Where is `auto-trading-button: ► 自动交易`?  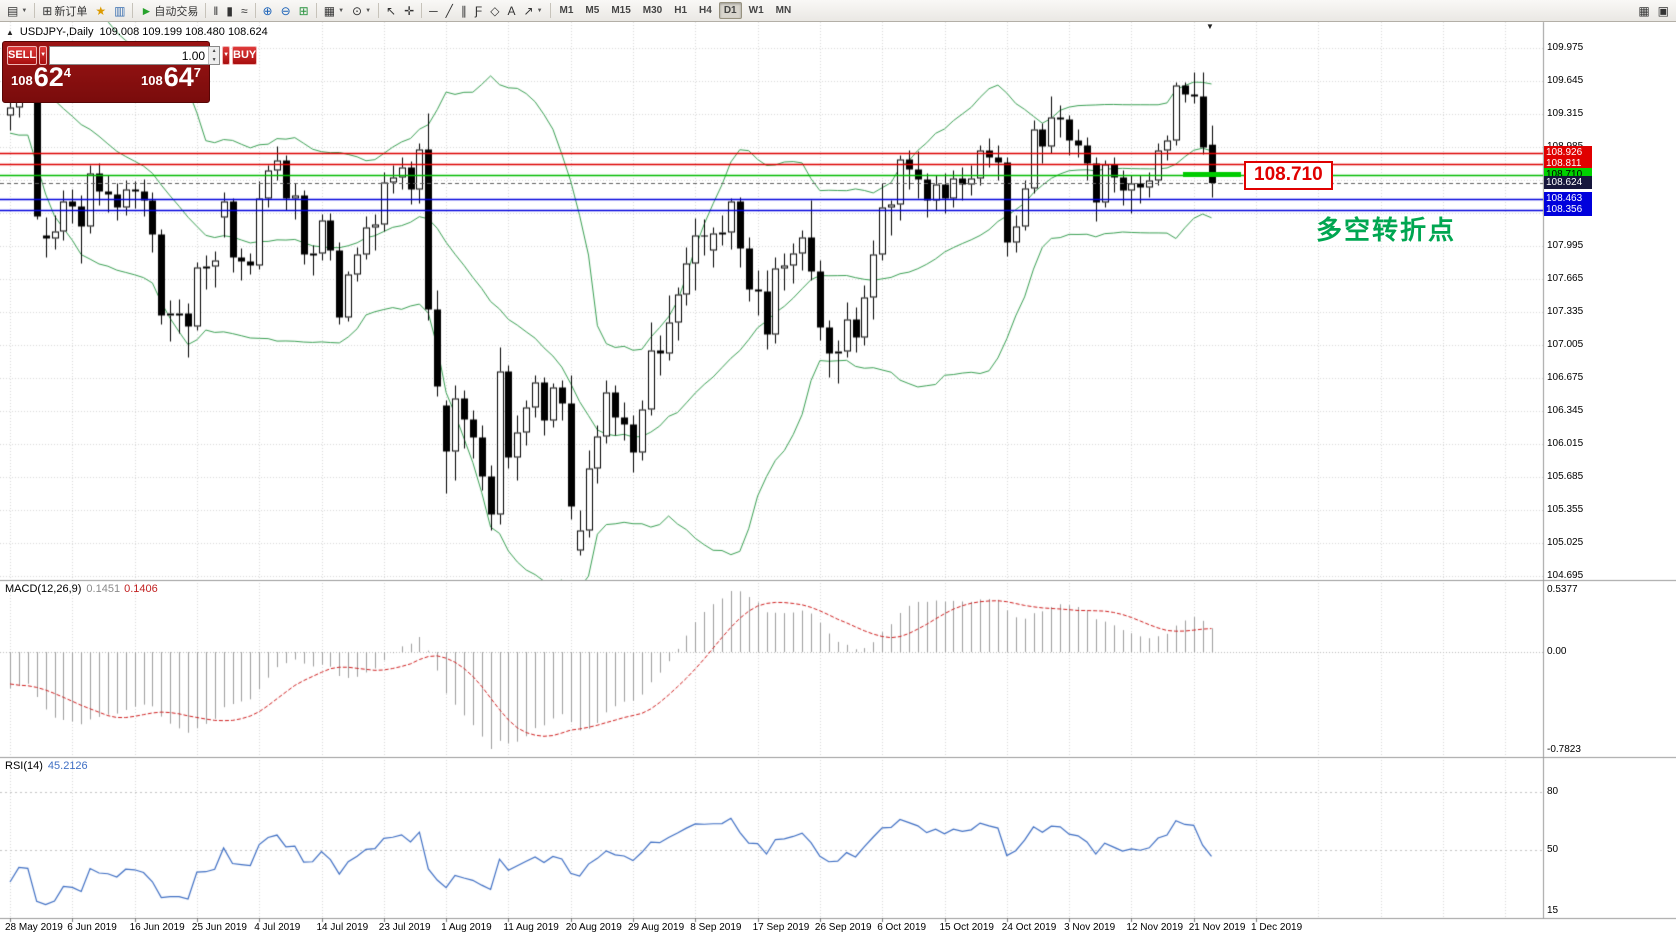
auto-trading-button: ► 自动交易 is located at coordinates (169, 10).